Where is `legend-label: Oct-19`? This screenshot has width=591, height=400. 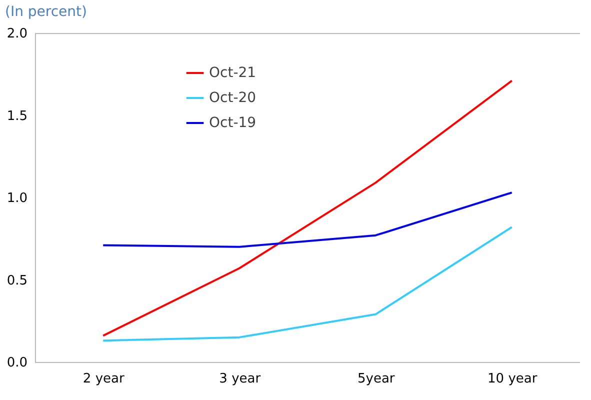 legend-label: Oct-19 is located at coordinates (232, 123).